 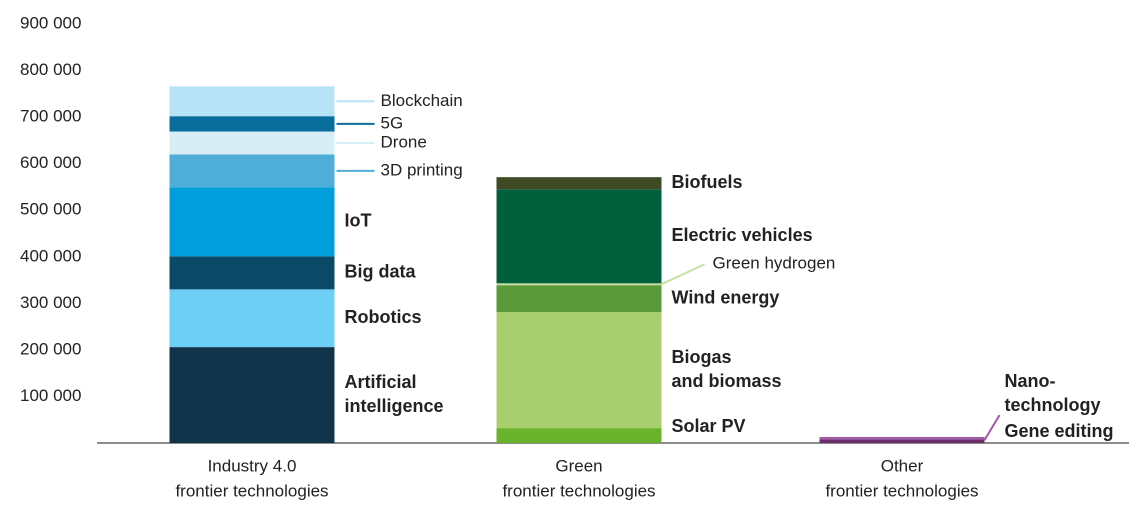 I want to click on y-tick-label: 200 000, so click(x=50, y=348).